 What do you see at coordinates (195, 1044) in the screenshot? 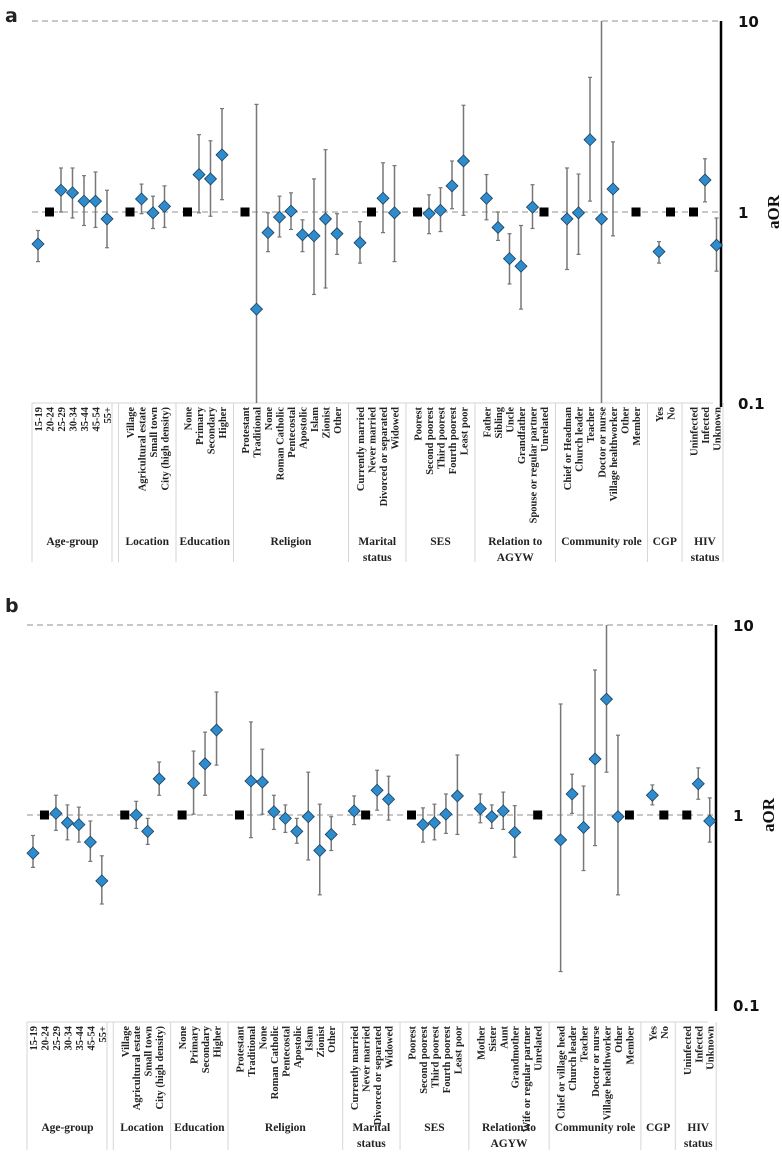
I see `category-label: Primary` at bounding box center [195, 1044].